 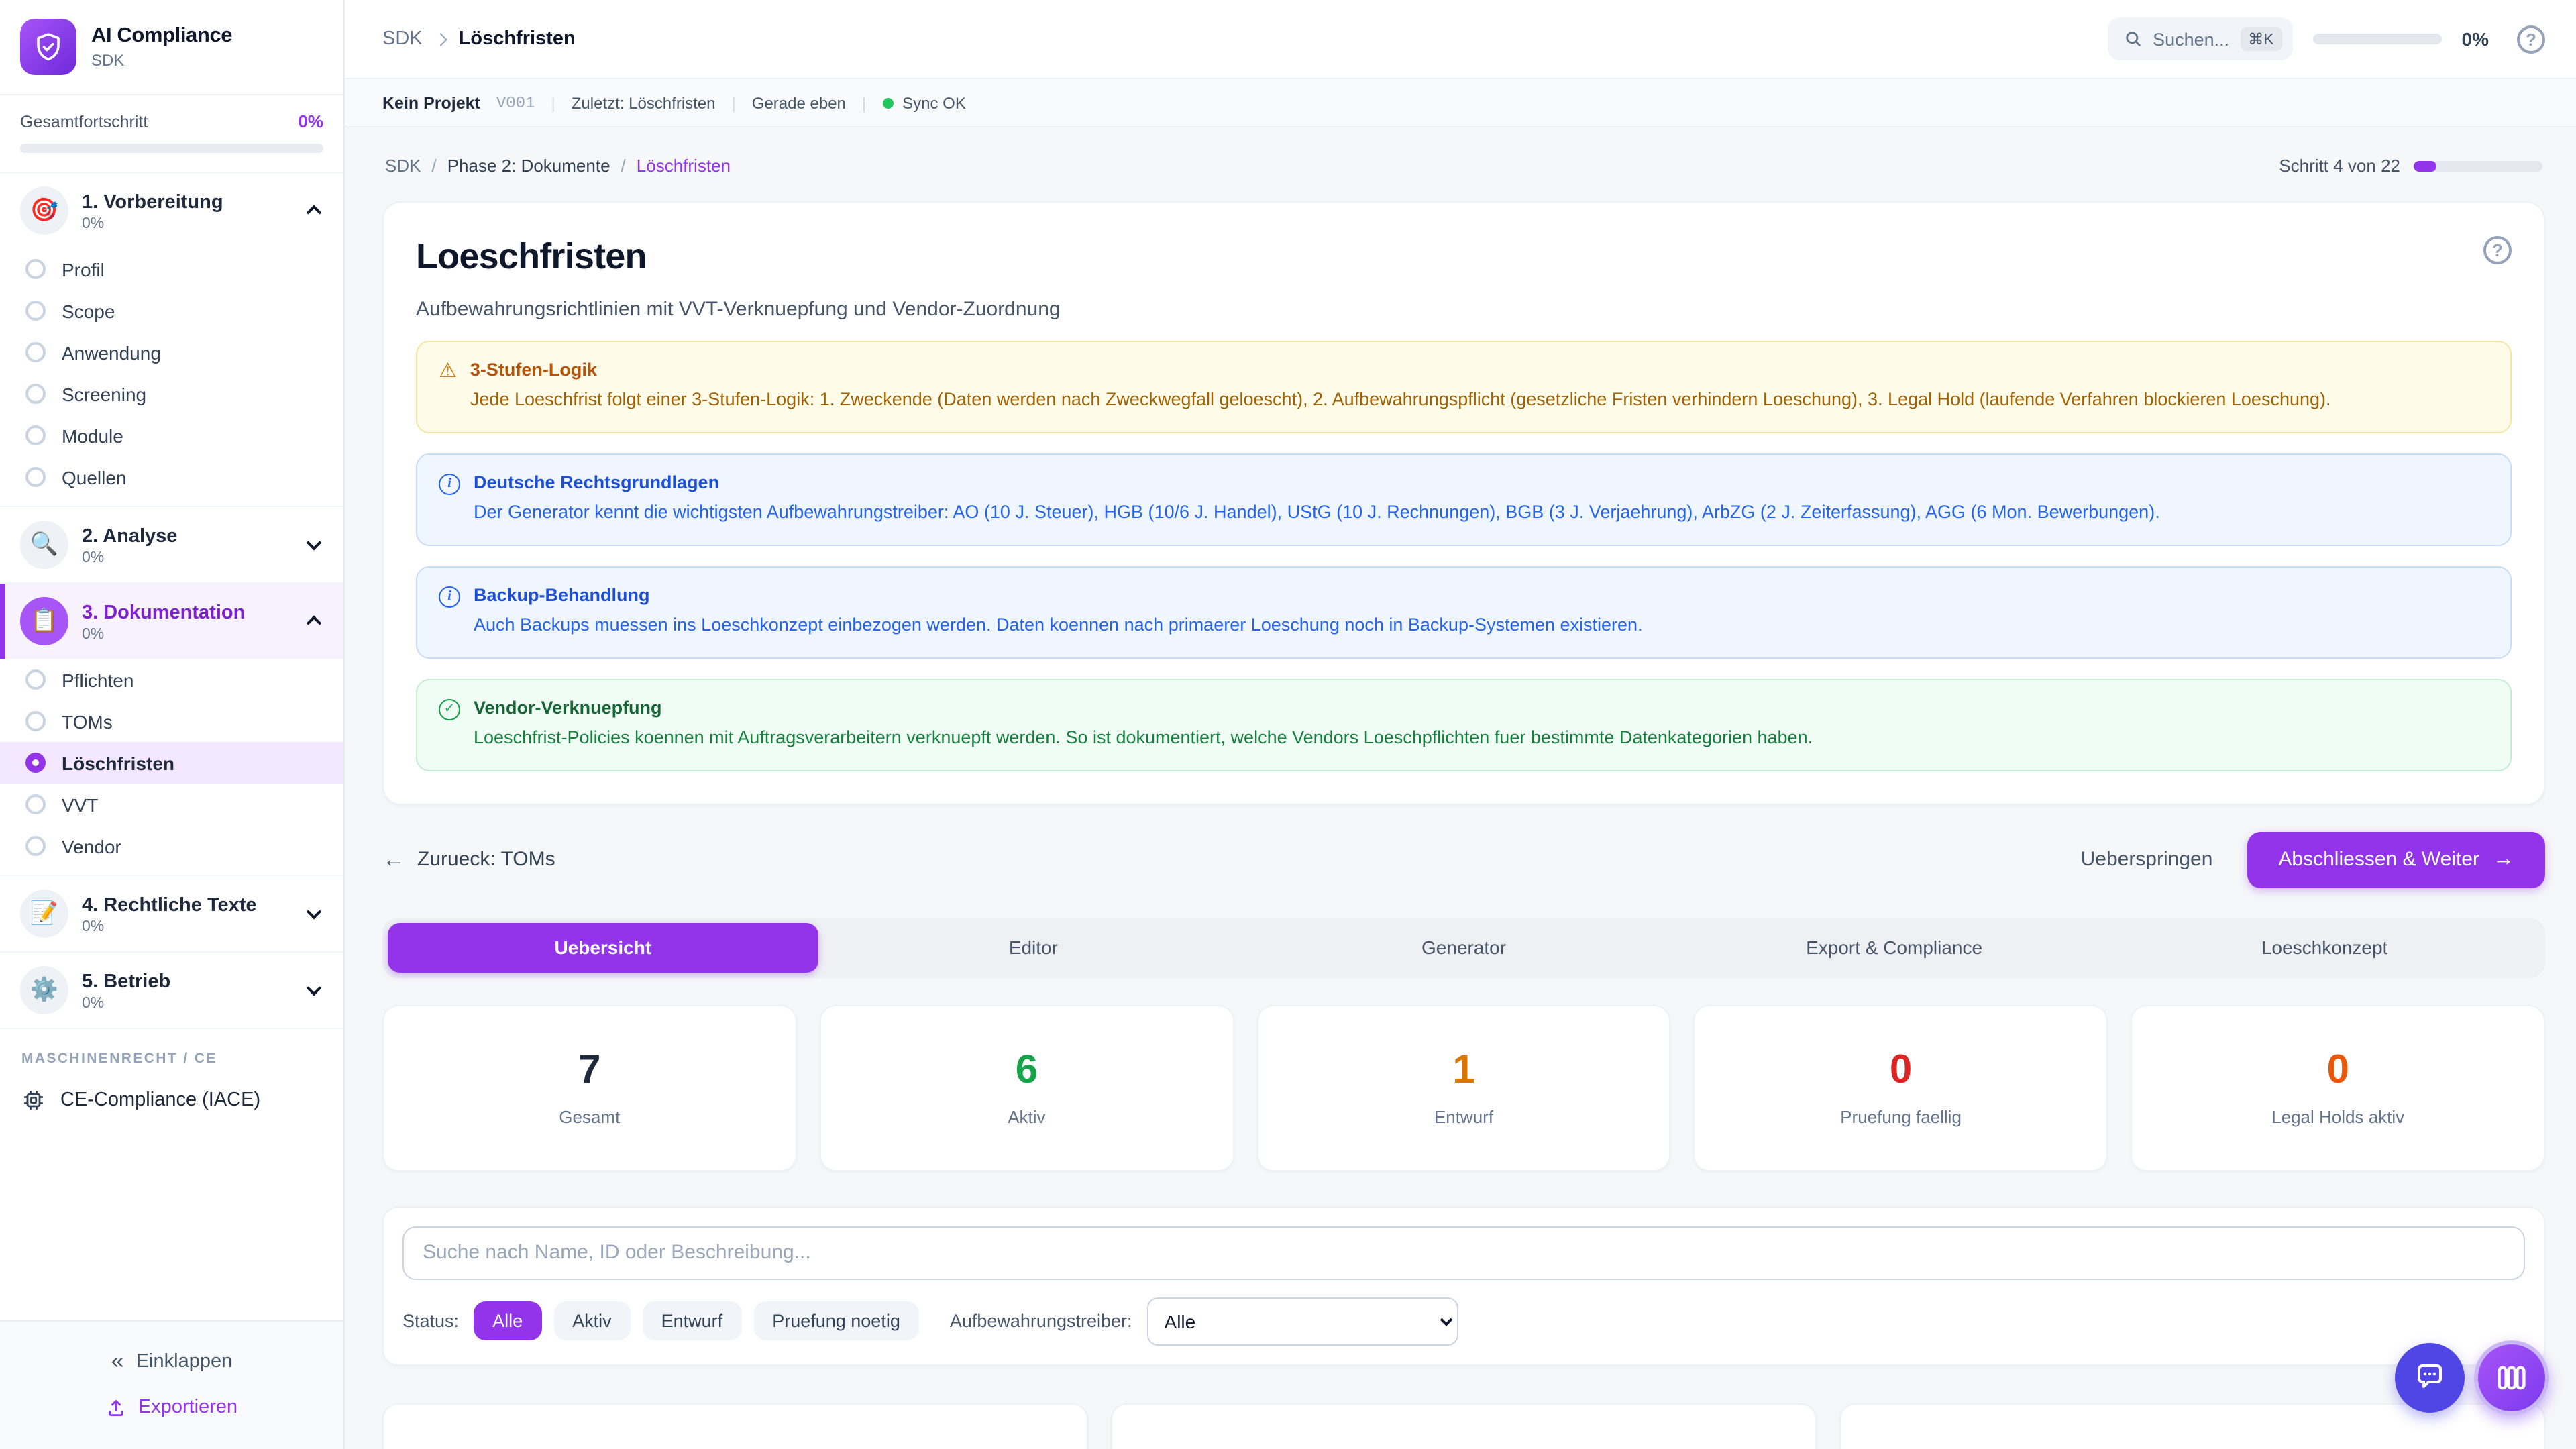 What do you see at coordinates (403, 166) in the screenshot?
I see `crumb-sdk: SDK` at bounding box center [403, 166].